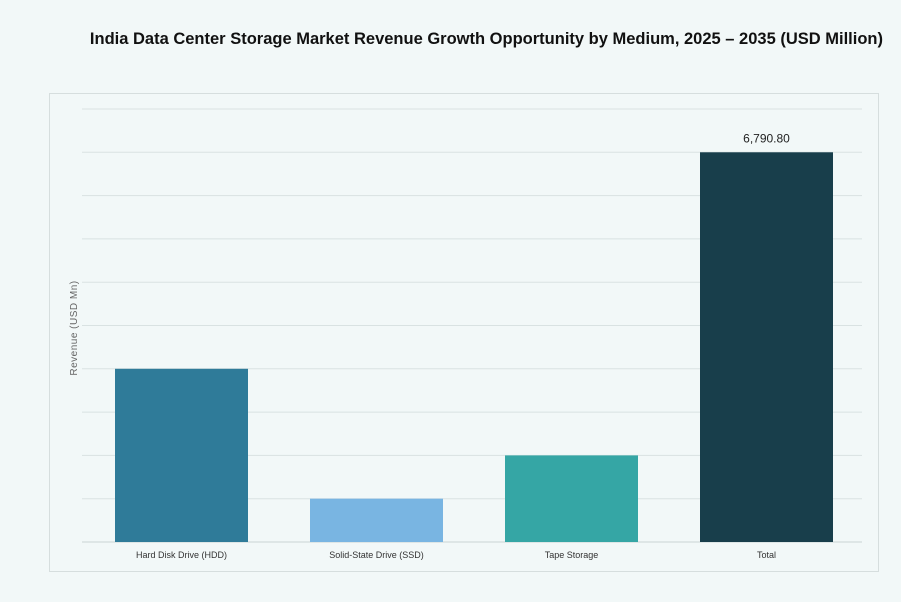 The image size is (901, 602). I want to click on y-axis-label: Revenue (USD Mn), so click(74, 327).